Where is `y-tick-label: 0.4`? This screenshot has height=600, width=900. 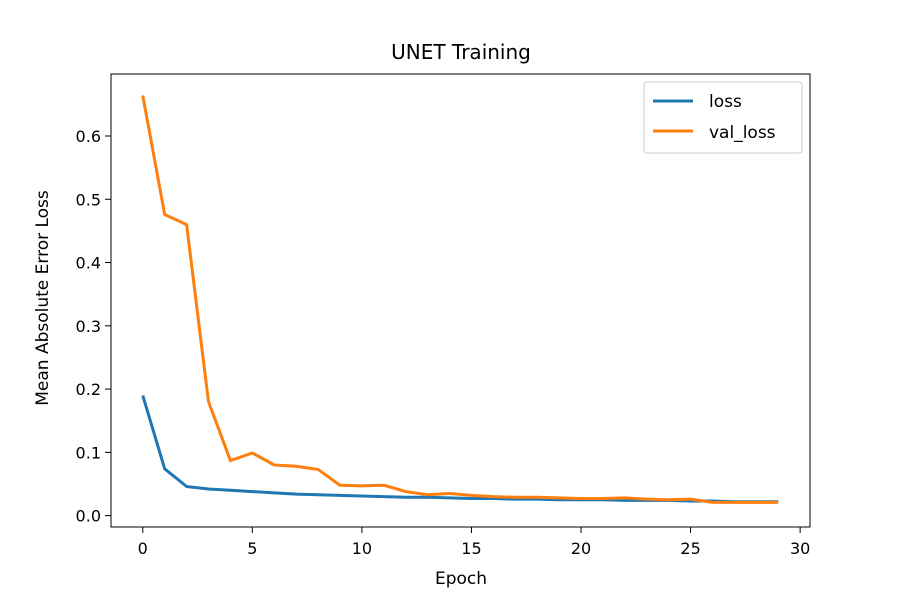 y-tick-label: 0.4 is located at coordinates (88, 263).